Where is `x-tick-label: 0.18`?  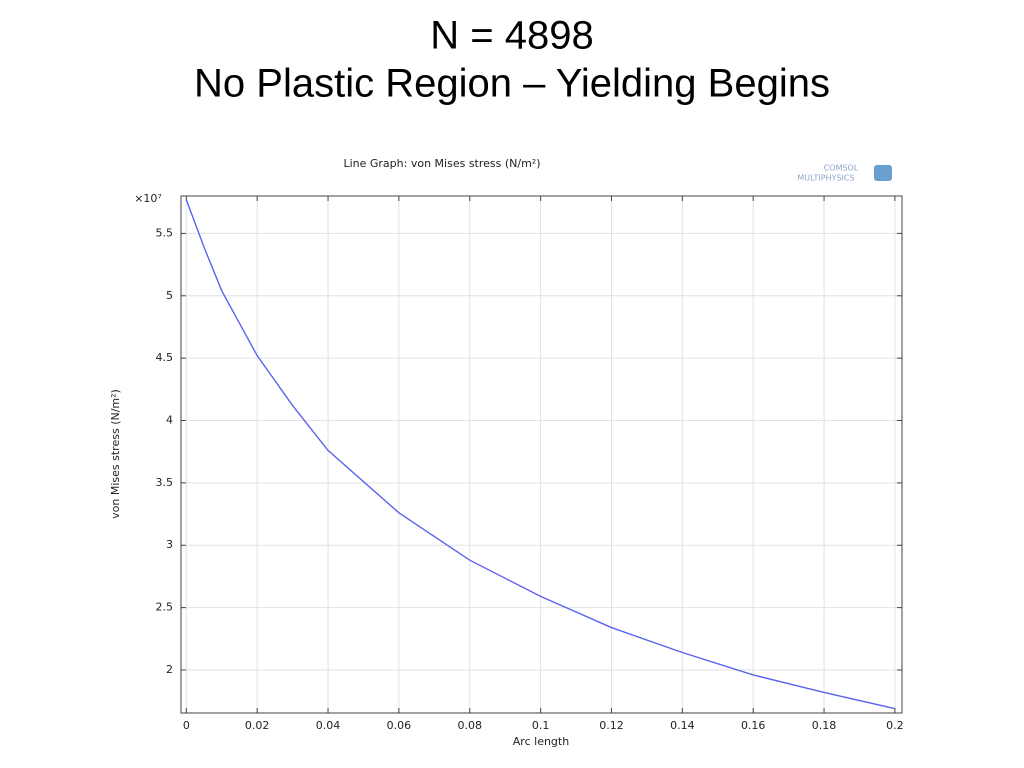
x-tick-label: 0.18 is located at coordinates (824, 725).